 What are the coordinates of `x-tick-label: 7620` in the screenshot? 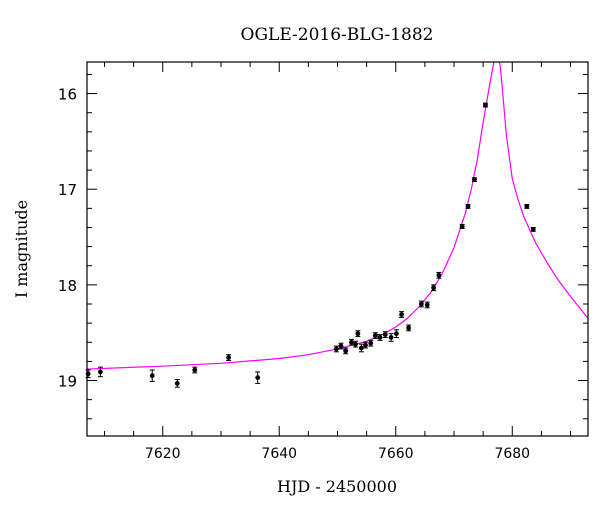 It's located at (163, 454).